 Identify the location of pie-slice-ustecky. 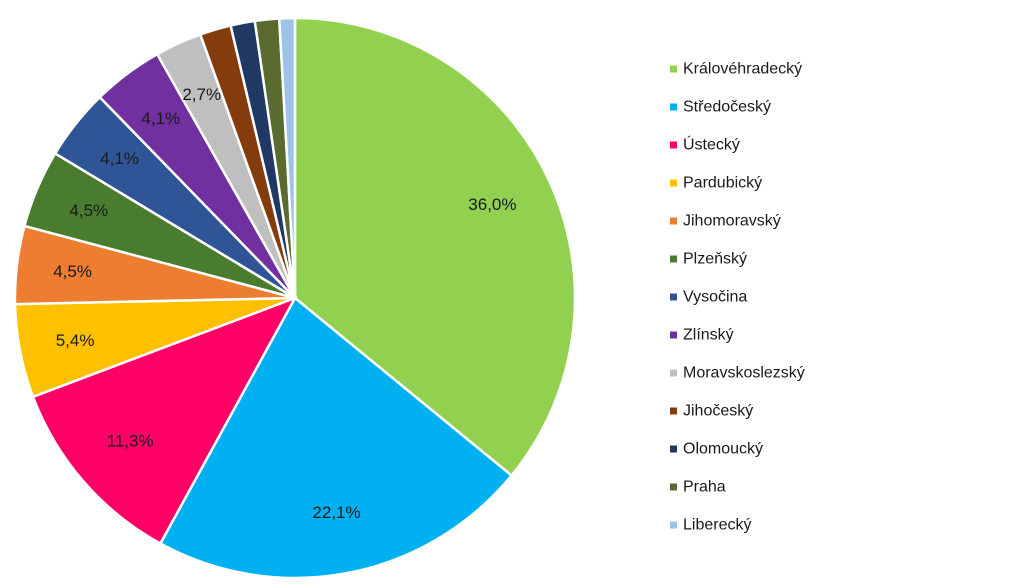
(164, 420).